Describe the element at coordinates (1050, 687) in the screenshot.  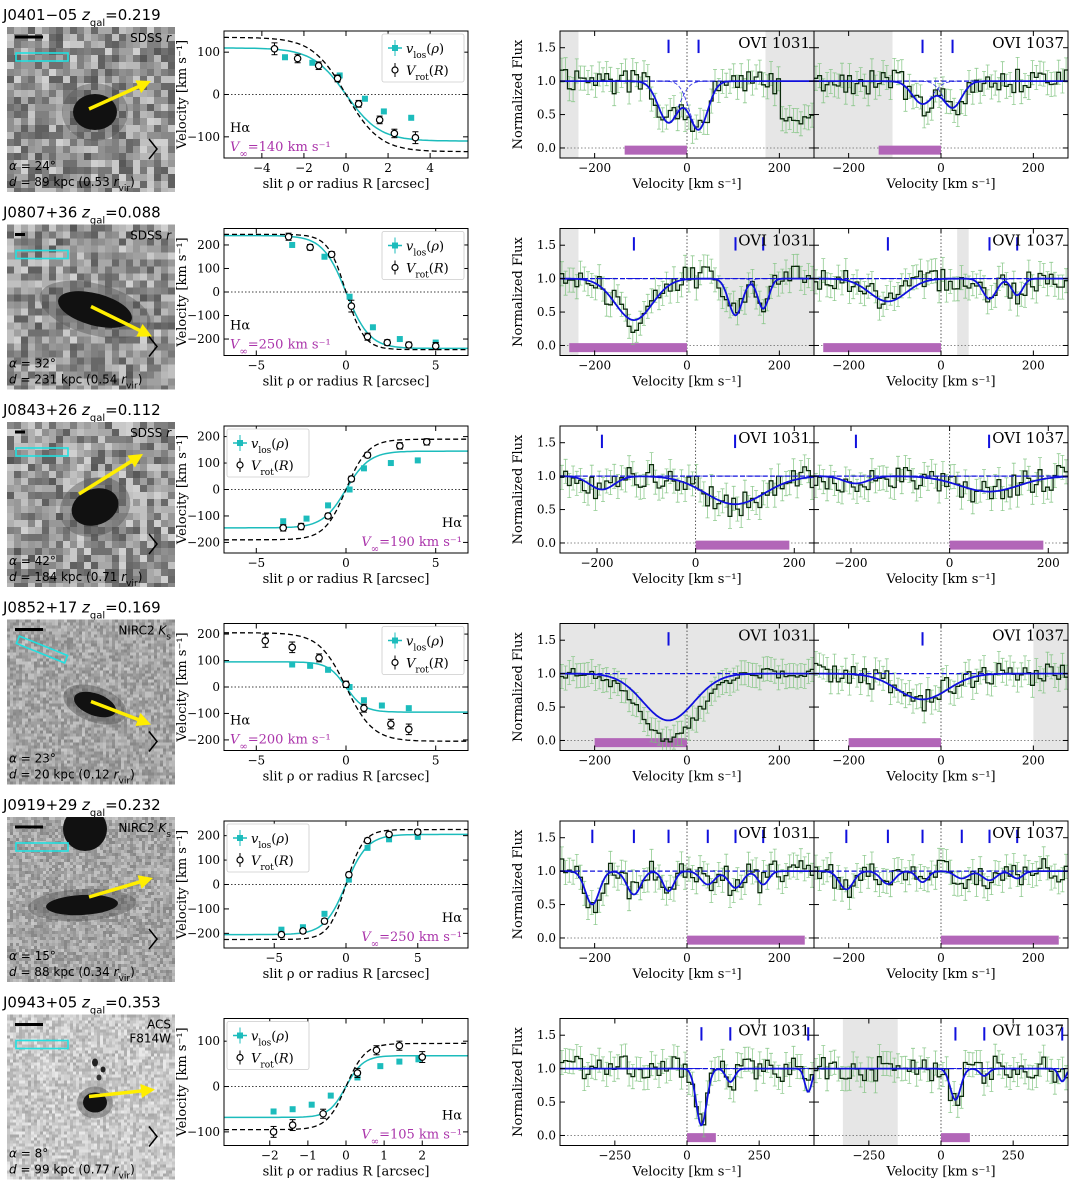
I see `masked-region` at that location.